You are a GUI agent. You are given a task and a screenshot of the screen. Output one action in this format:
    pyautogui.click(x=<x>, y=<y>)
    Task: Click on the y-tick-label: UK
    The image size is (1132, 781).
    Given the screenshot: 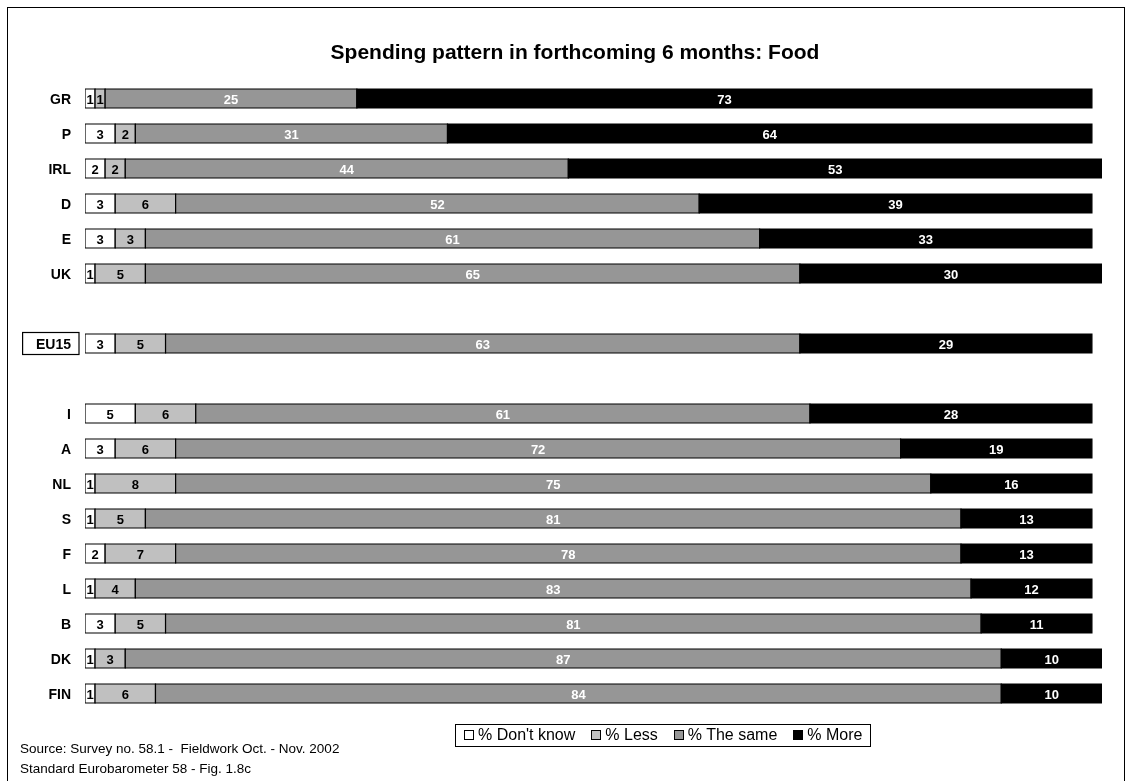 What is the action you would take?
    pyautogui.click(x=60, y=273)
    